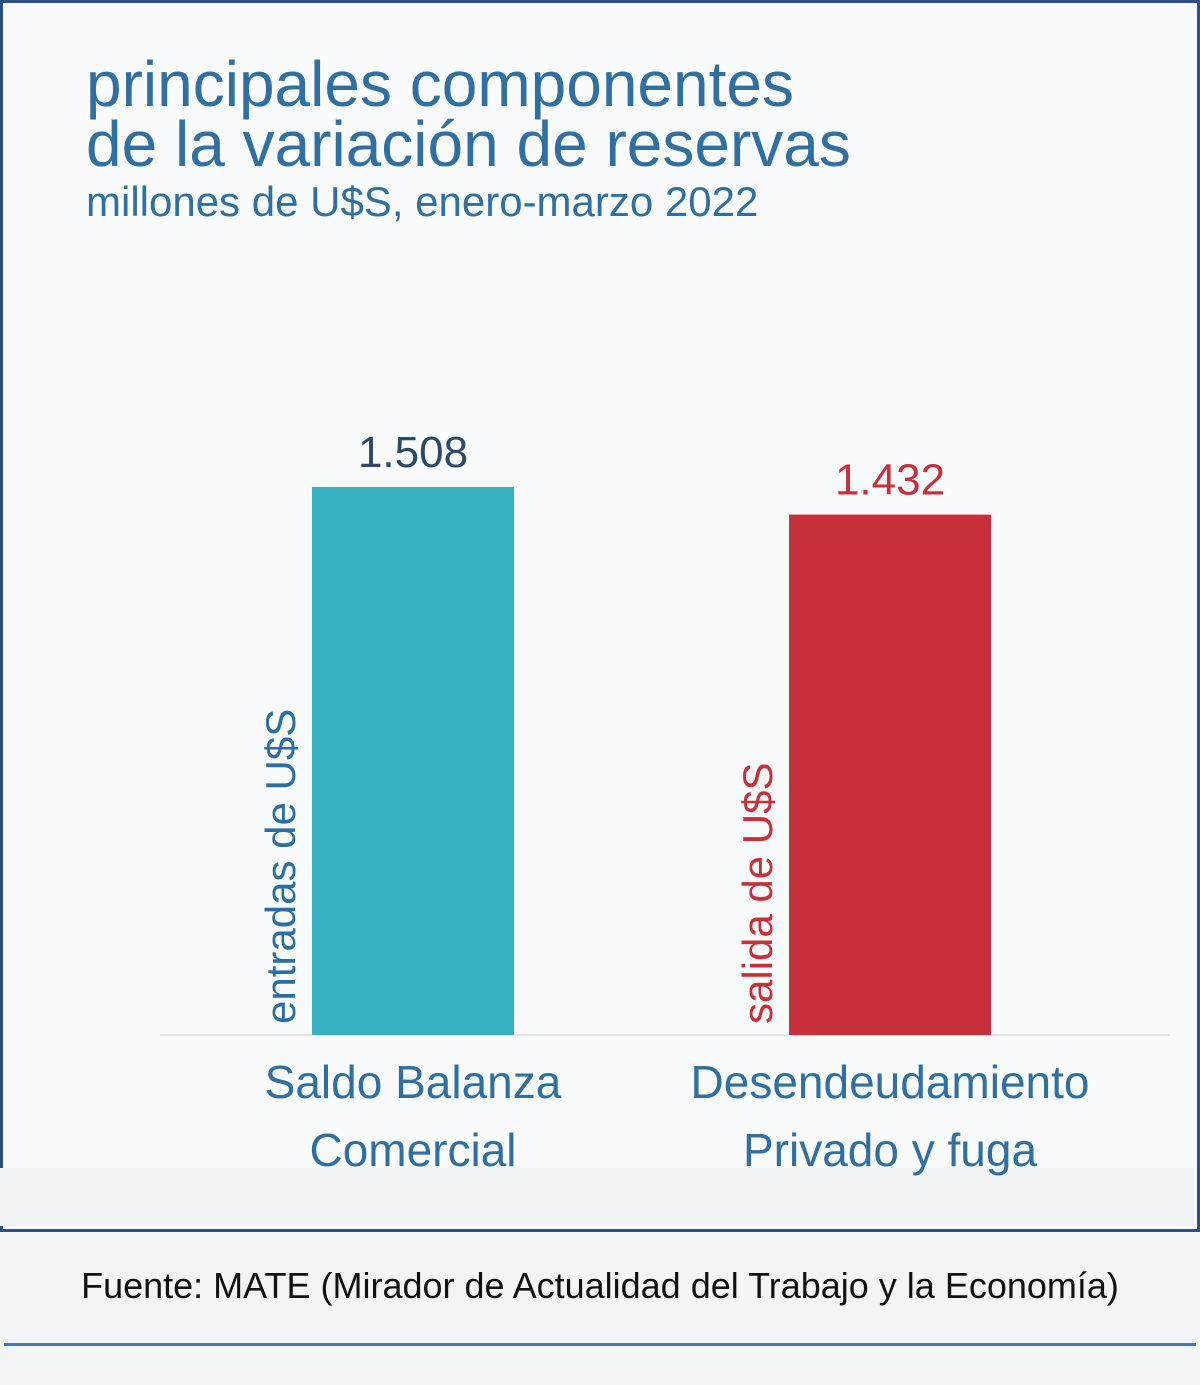 Image resolution: width=1200 pixels, height=1385 pixels. Describe the element at coordinates (280, 866) in the screenshot. I see `bar-annotation: entradas de U$S` at that location.